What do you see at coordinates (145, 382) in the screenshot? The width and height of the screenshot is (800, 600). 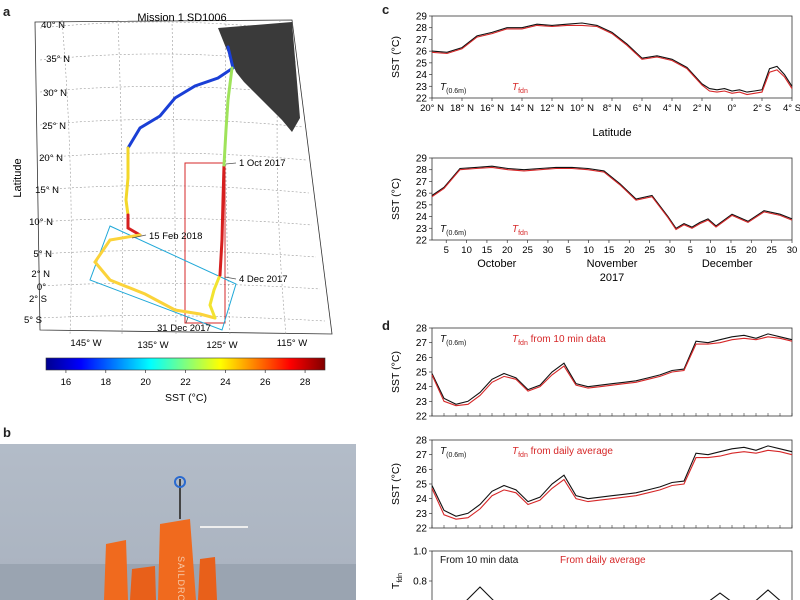 I see `colorbar-tick-label: 20` at bounding box center [145, 382].